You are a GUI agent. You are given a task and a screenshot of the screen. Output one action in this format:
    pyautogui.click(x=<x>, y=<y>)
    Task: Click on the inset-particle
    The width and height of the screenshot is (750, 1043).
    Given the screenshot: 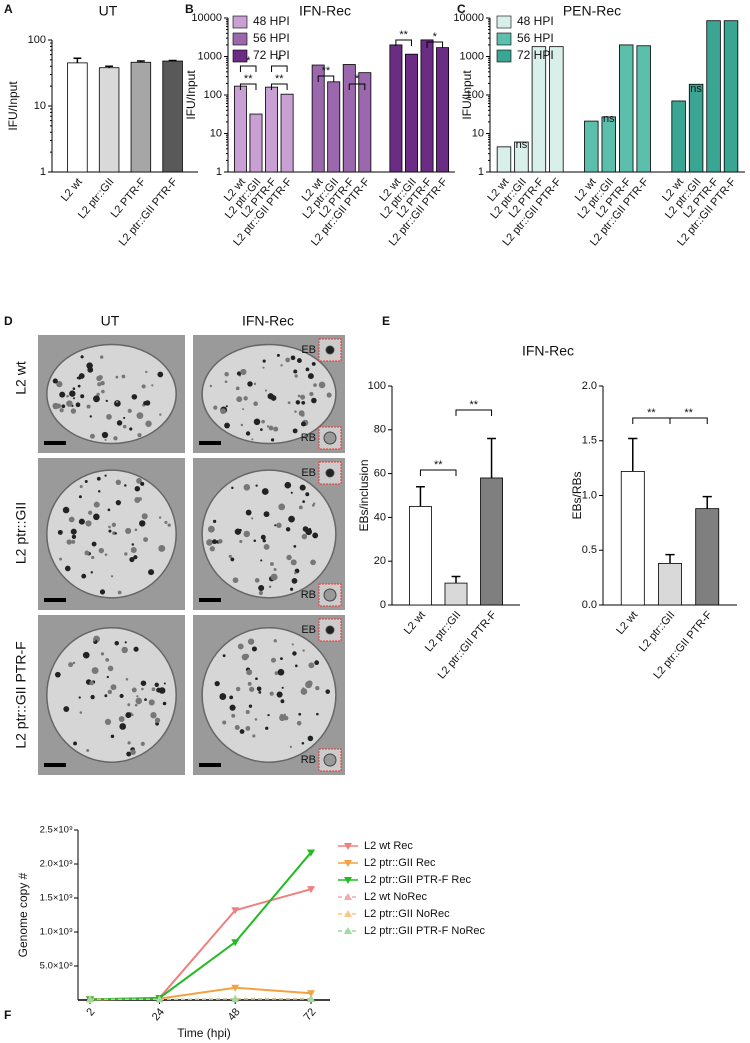 What is the action you would take?
    pyautogui.click(x=330, y=630)
    